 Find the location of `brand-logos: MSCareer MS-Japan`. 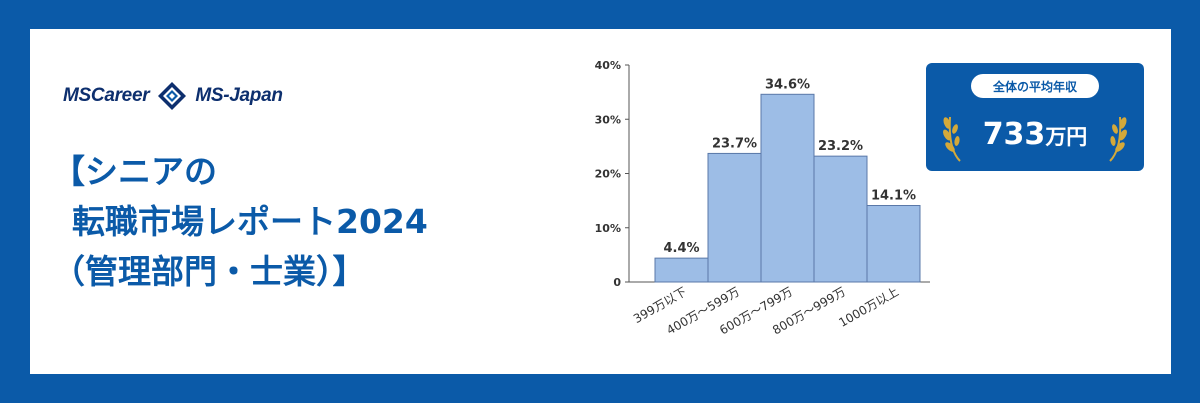

brand-logos: MSCareer MS-Japan is located at coordinates (173, 96).